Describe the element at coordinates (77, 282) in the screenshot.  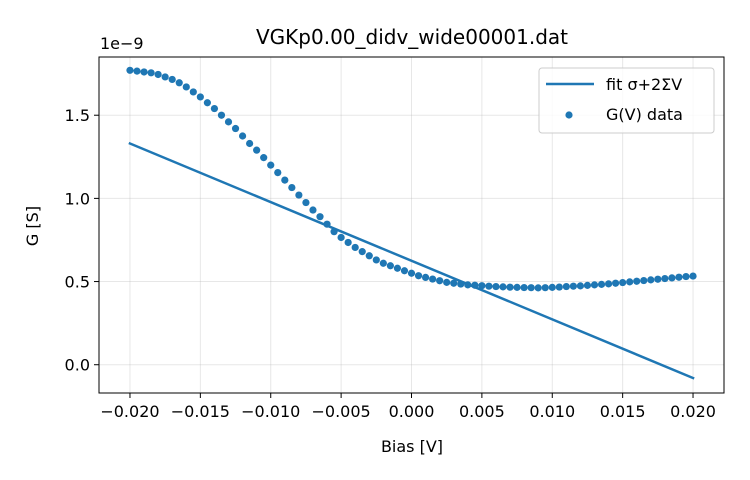
I see `y-tick-label: 0.5` at that location.